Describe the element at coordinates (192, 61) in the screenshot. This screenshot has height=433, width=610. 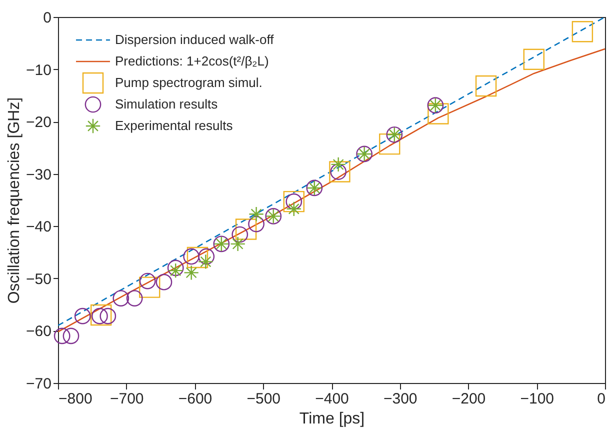
I see `legend-label: Predictions: 1+2cos(t²/β₂L)` at that location.